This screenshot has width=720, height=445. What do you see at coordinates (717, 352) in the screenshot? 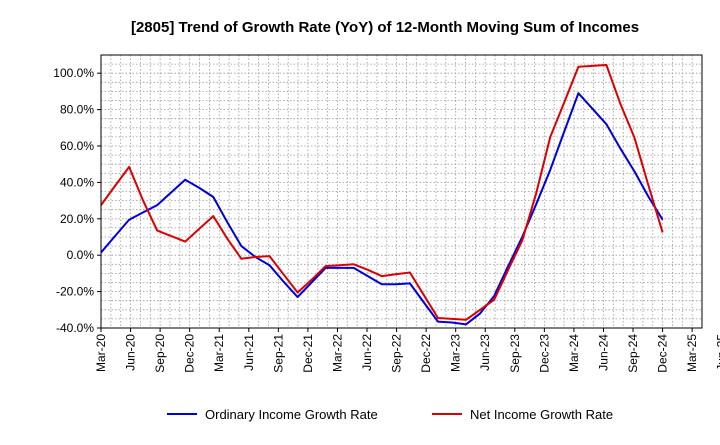
I see `x-tick-label: Jun-25` at bounding box center [717, 352].